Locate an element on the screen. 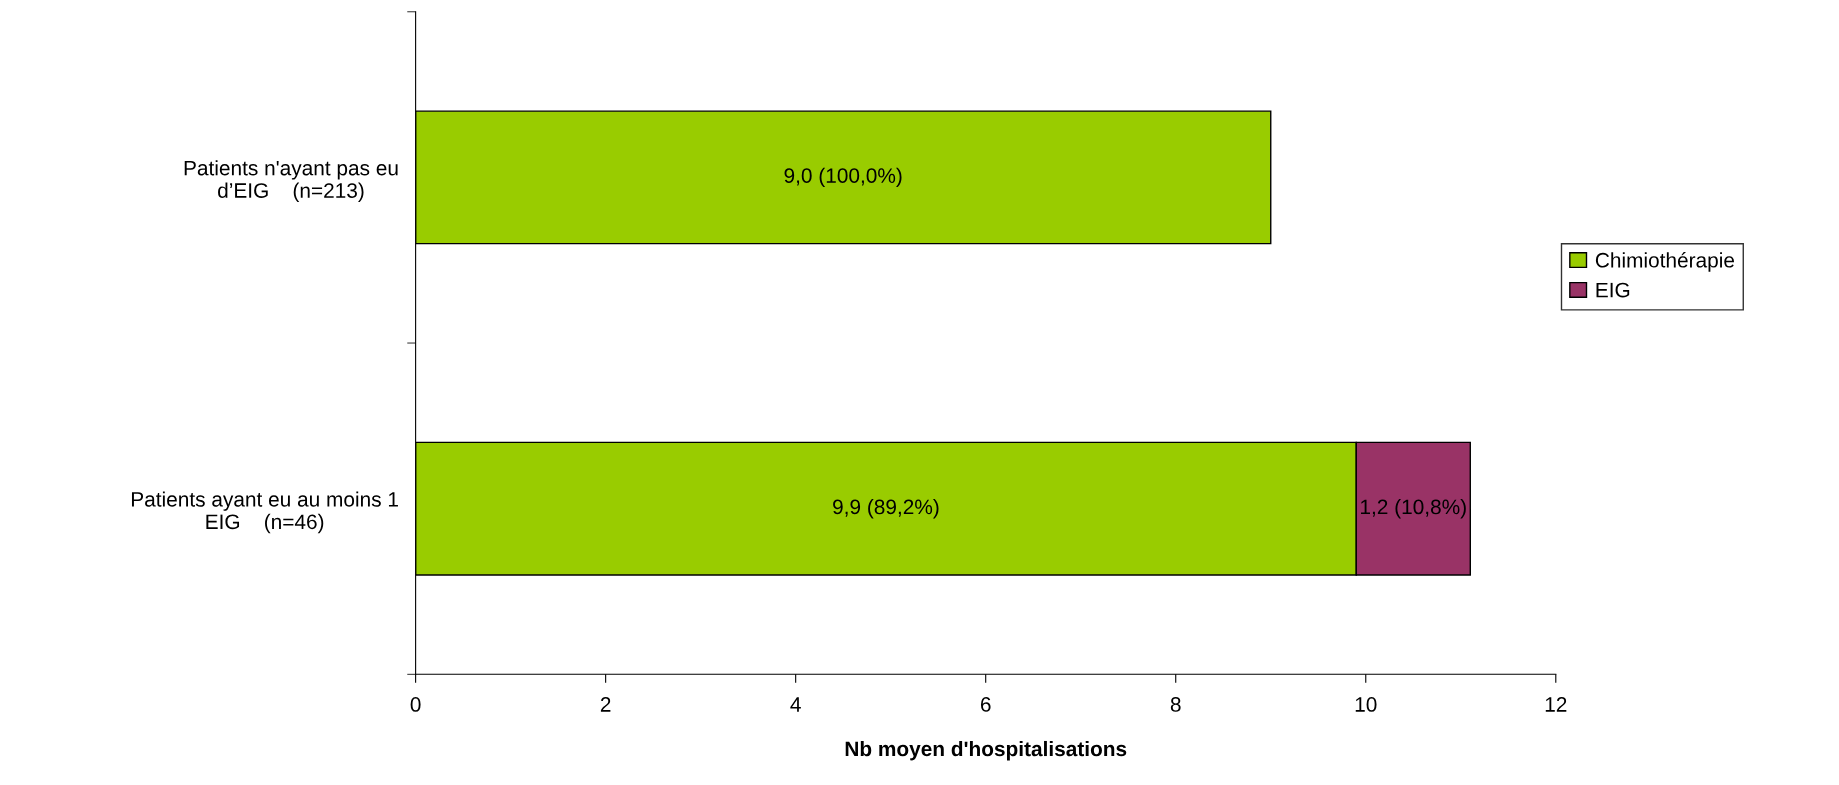 This screenshot has height=785, width=1839. x-tick-label: 12 is located at coordinates (1556, 704).